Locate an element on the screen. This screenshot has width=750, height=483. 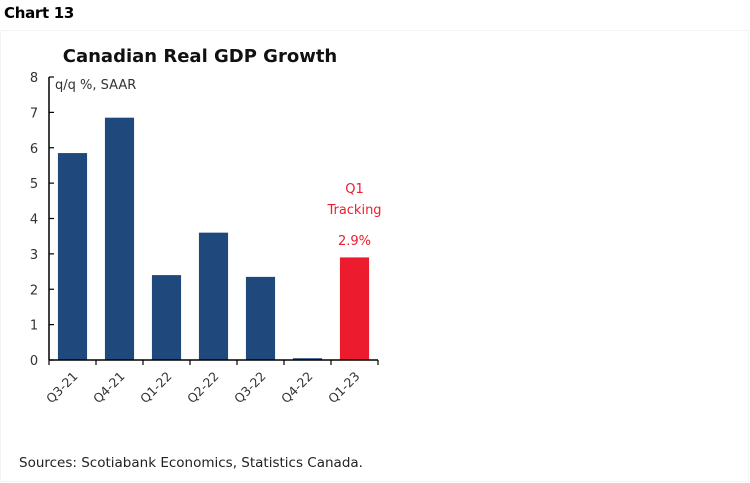
x-tick-label: Q3-22 is located at coordinates (250, 388).